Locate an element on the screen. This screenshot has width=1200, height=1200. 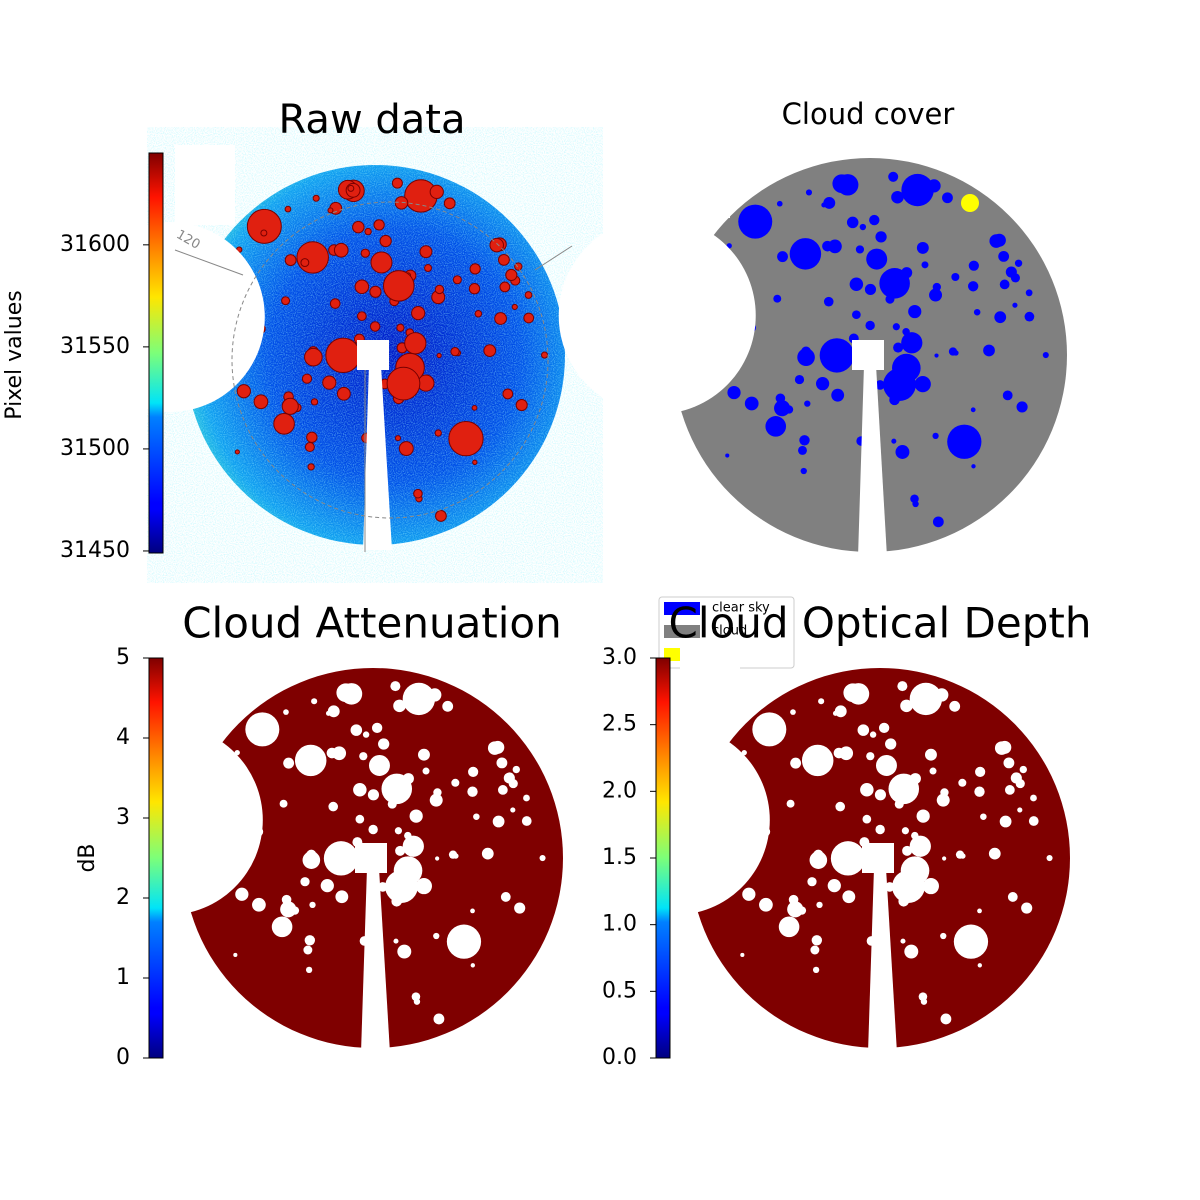
colorbar-tick-label: 1.0 is located at coordinates (619, 924).